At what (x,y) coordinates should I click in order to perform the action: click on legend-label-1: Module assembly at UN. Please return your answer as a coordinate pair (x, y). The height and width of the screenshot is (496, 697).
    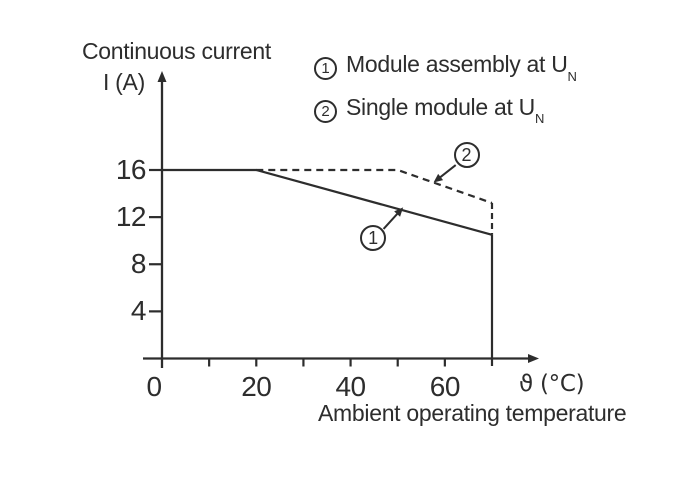
    Looking at the image, I should click on (461, 67).